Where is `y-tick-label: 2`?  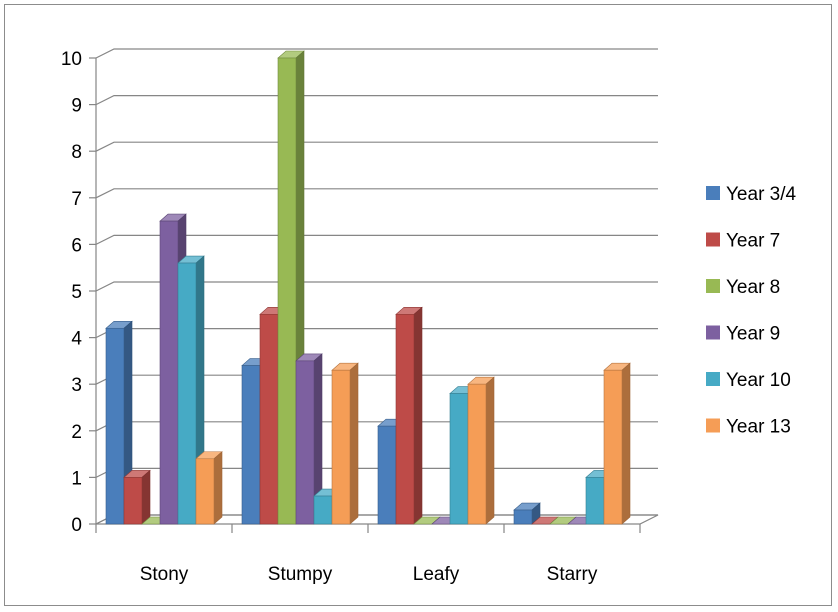 y-tick-label: 2 is located at coordinates (76, 432).